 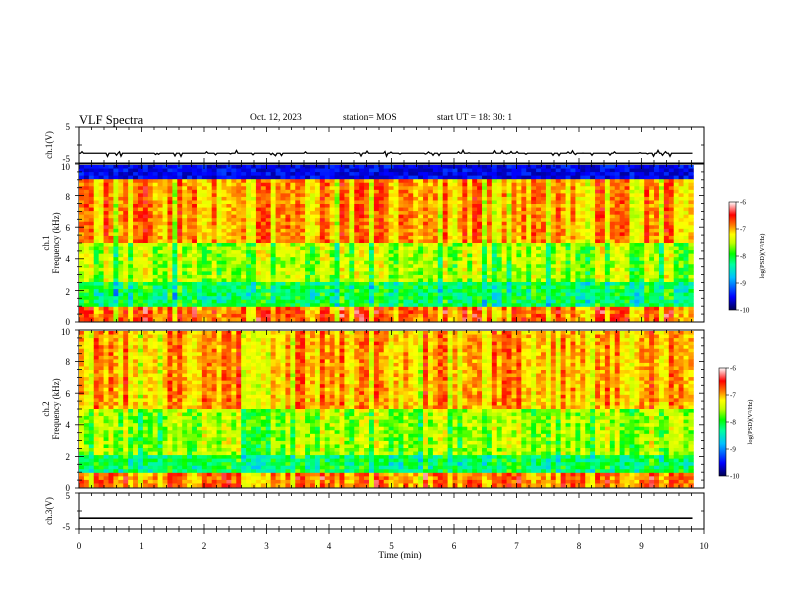 What do you see at coordinates (391, 511) in the screenshot?
I see `ch3-waveform-frame` at bounding box center [391, 511].